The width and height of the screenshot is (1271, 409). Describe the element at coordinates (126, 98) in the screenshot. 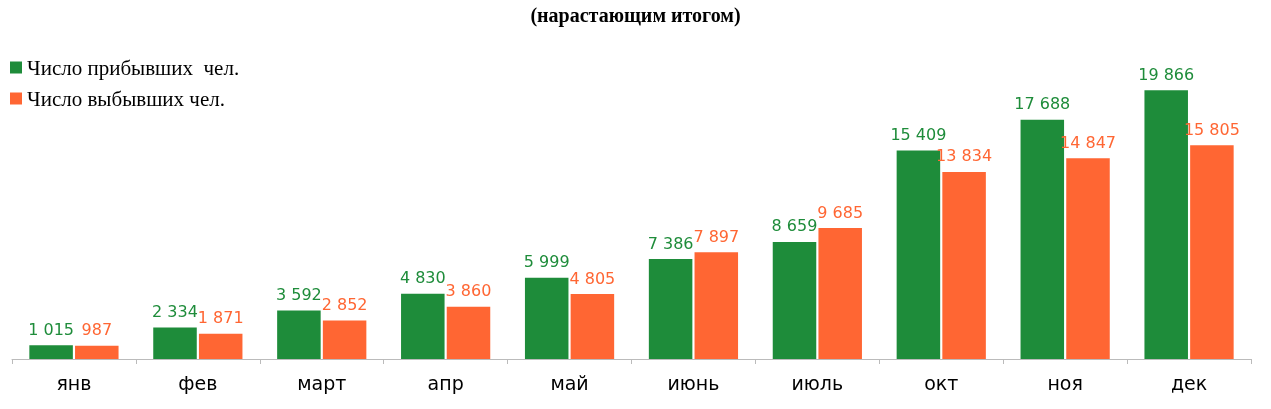

I see `legend-label: Число выбывших чел.` at that location.